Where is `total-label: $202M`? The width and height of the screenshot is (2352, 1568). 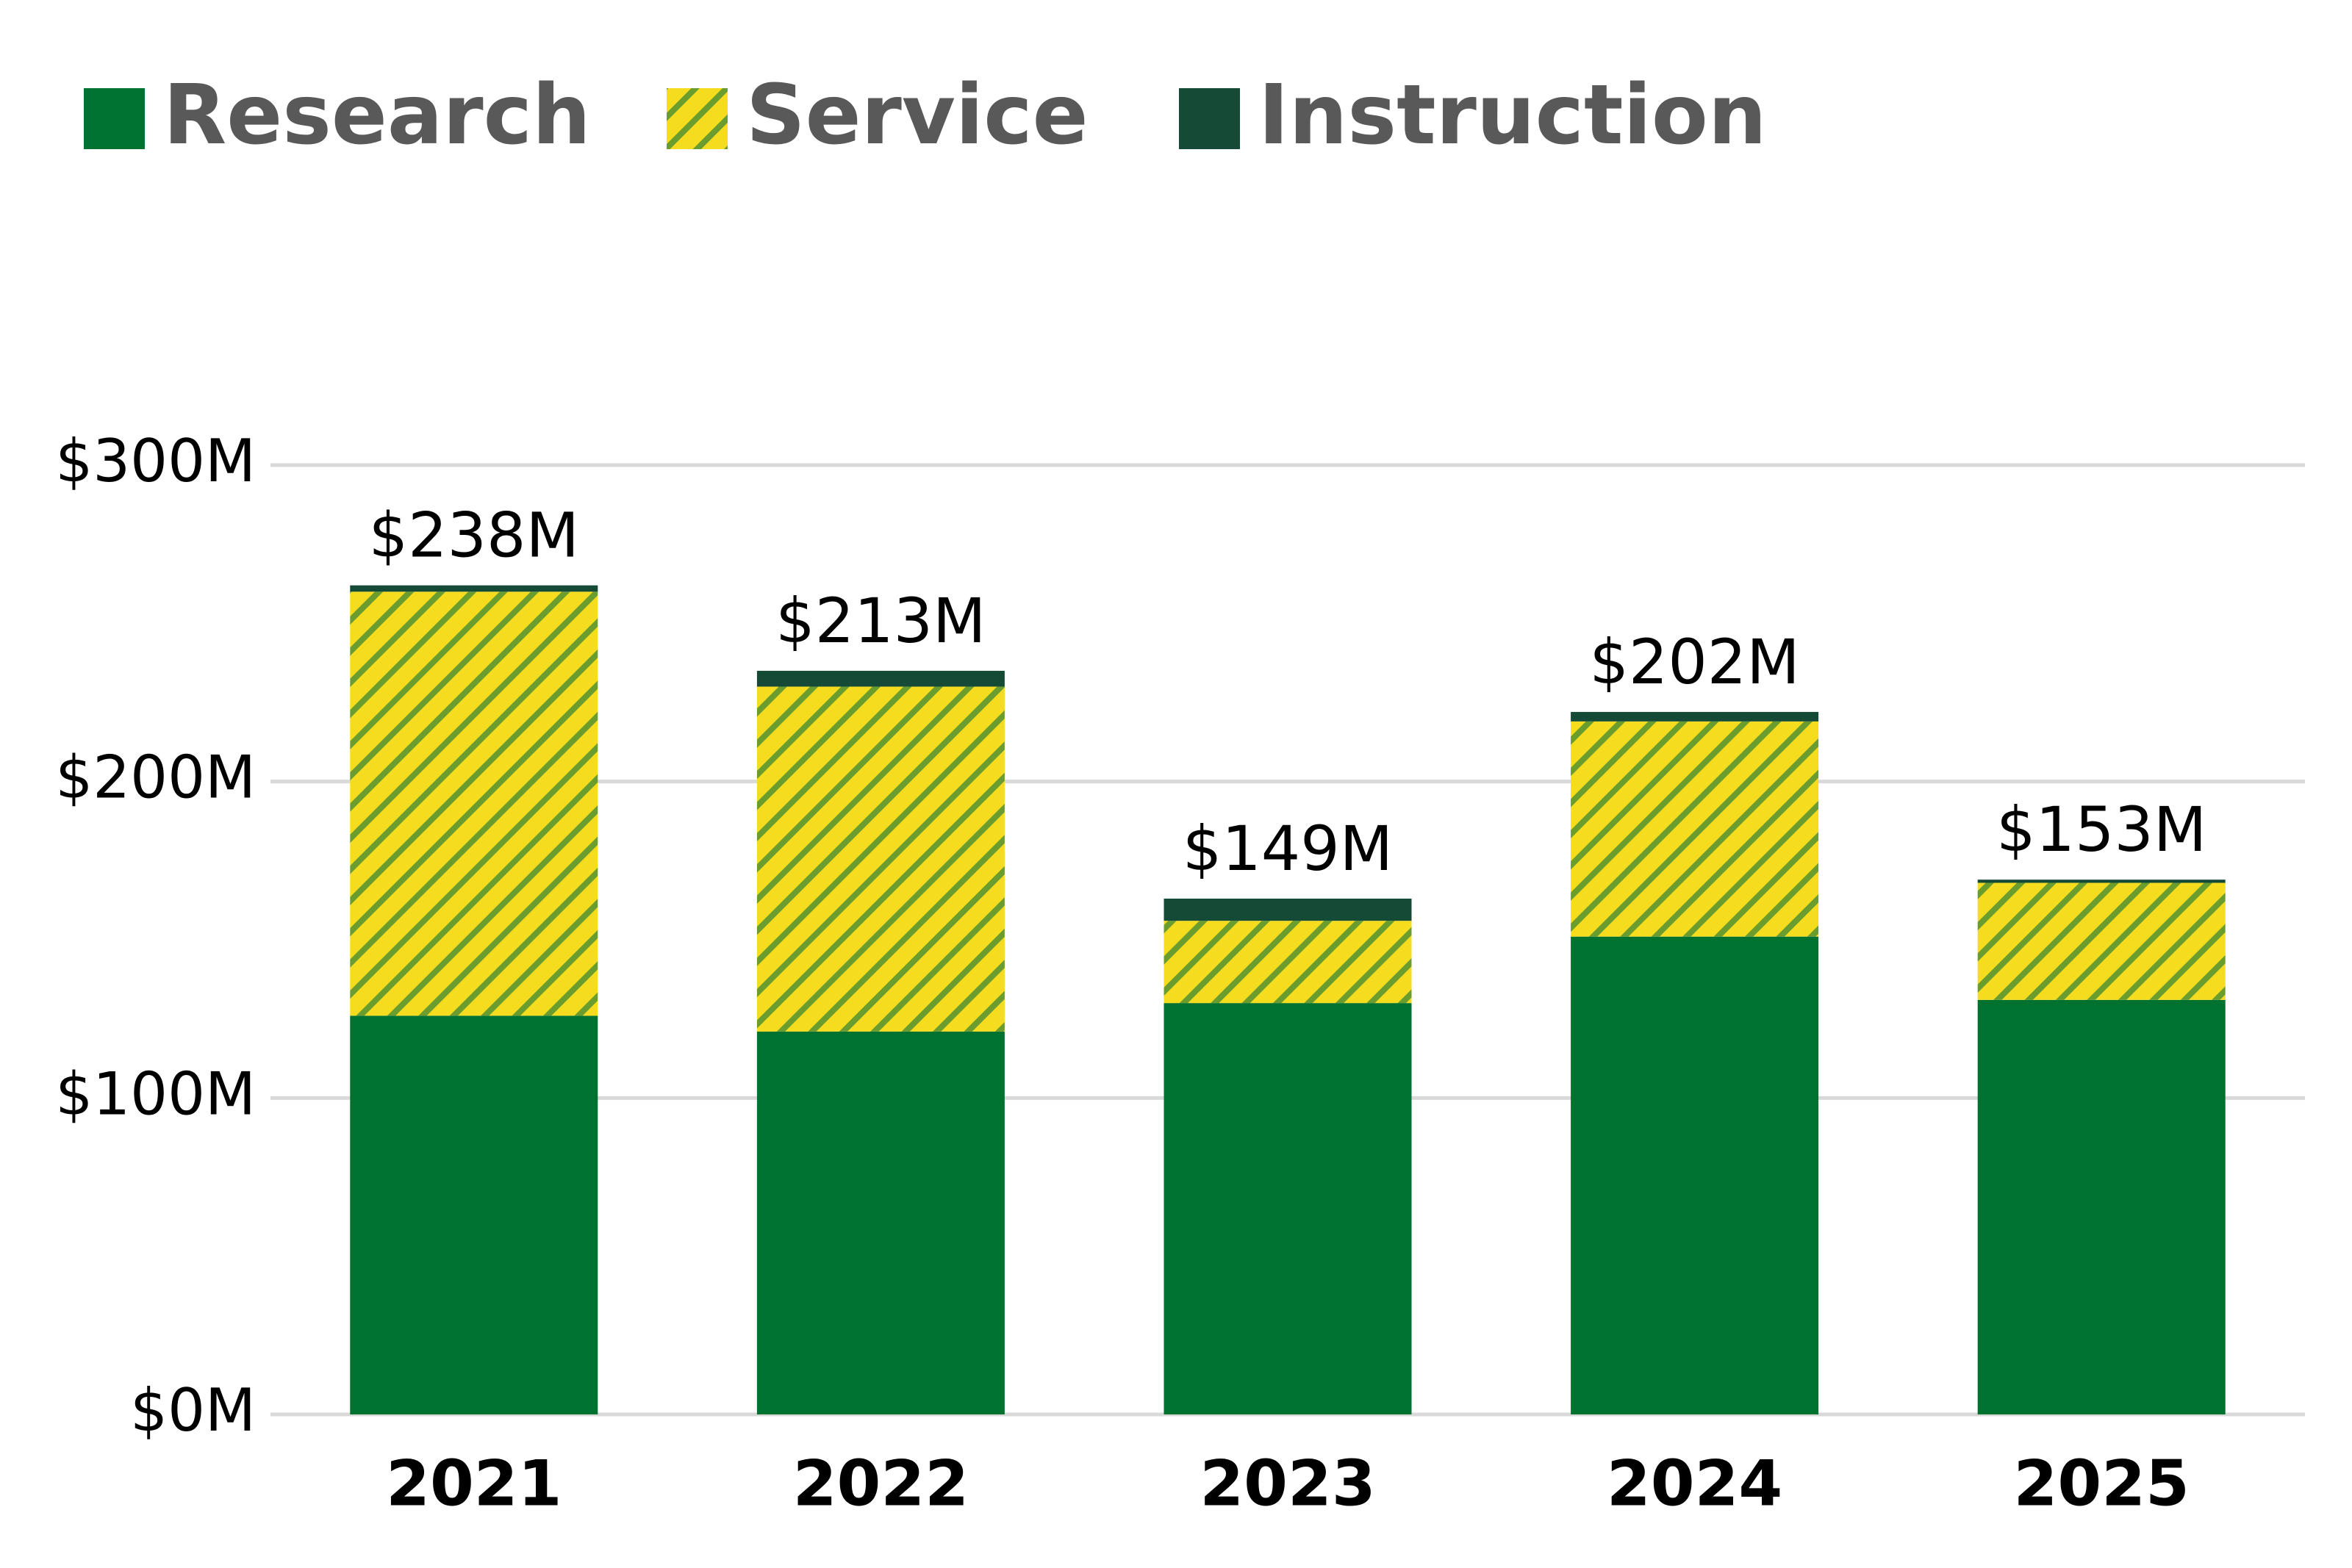 total-label: $202M is located at coordinates (1694, 662).